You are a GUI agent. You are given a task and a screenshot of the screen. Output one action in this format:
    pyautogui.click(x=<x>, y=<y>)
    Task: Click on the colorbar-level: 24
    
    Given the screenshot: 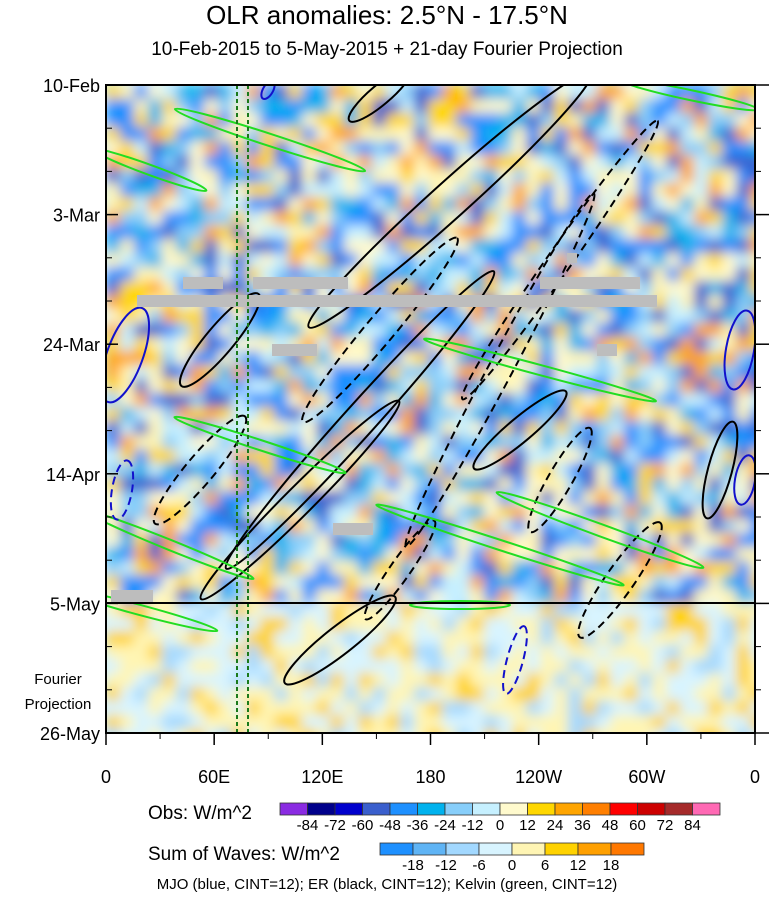 What is the action you would take?
    pyautogui.click(x=555, y=825)
    